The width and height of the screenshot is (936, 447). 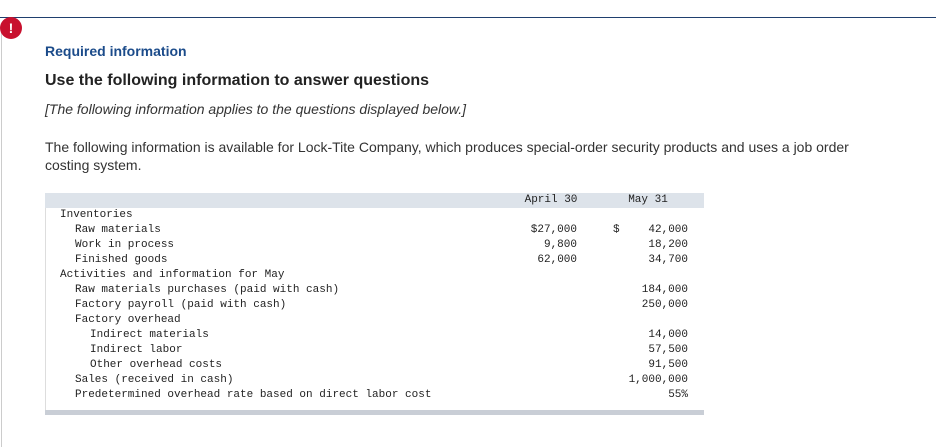 I want to click on alert-icon: !, so click(x=11, y=28).